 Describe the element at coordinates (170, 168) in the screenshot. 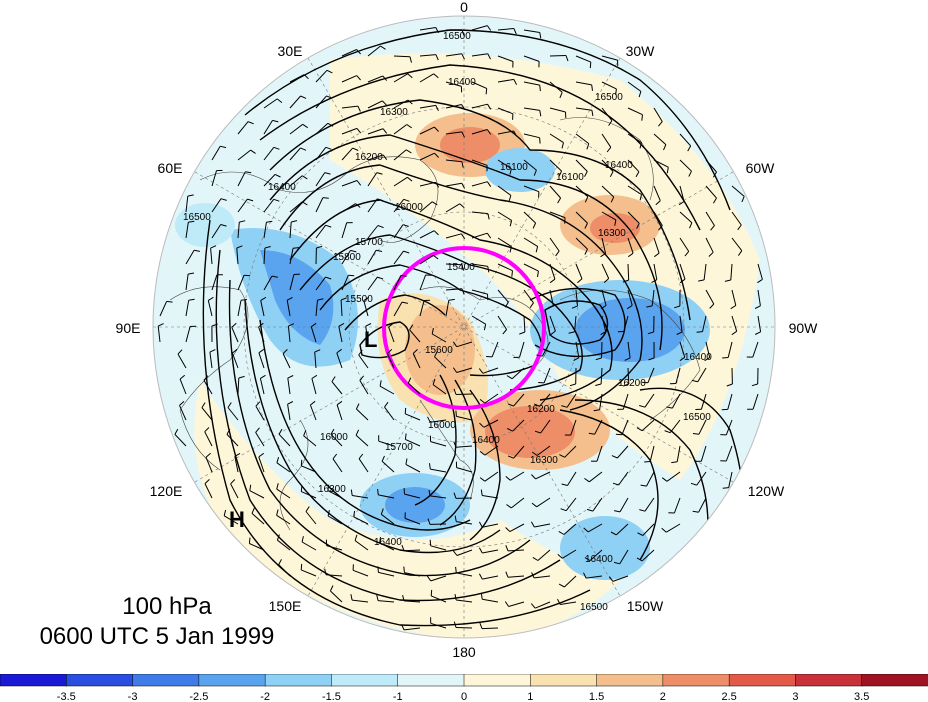

I see `longitude-label-60e: 60E` at that location.